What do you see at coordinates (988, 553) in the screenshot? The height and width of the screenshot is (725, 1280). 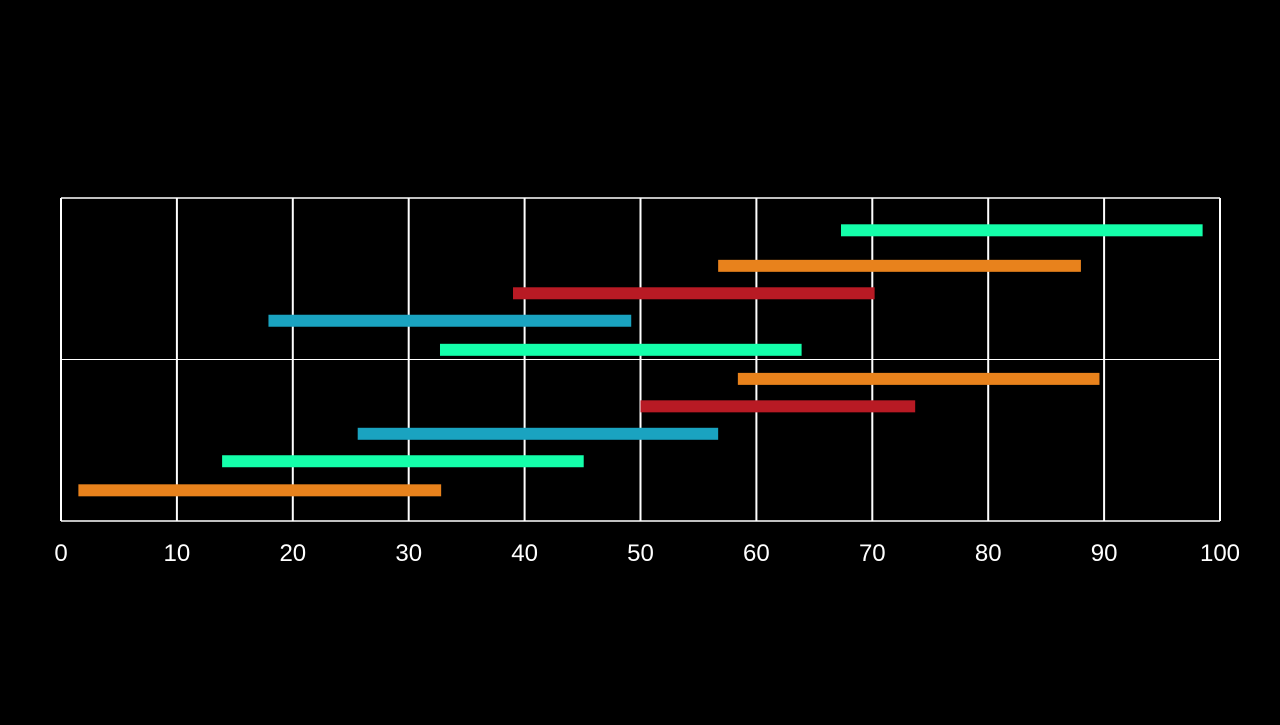 I see `x-tick-label-80: 80` at bounding box center [988, 553].